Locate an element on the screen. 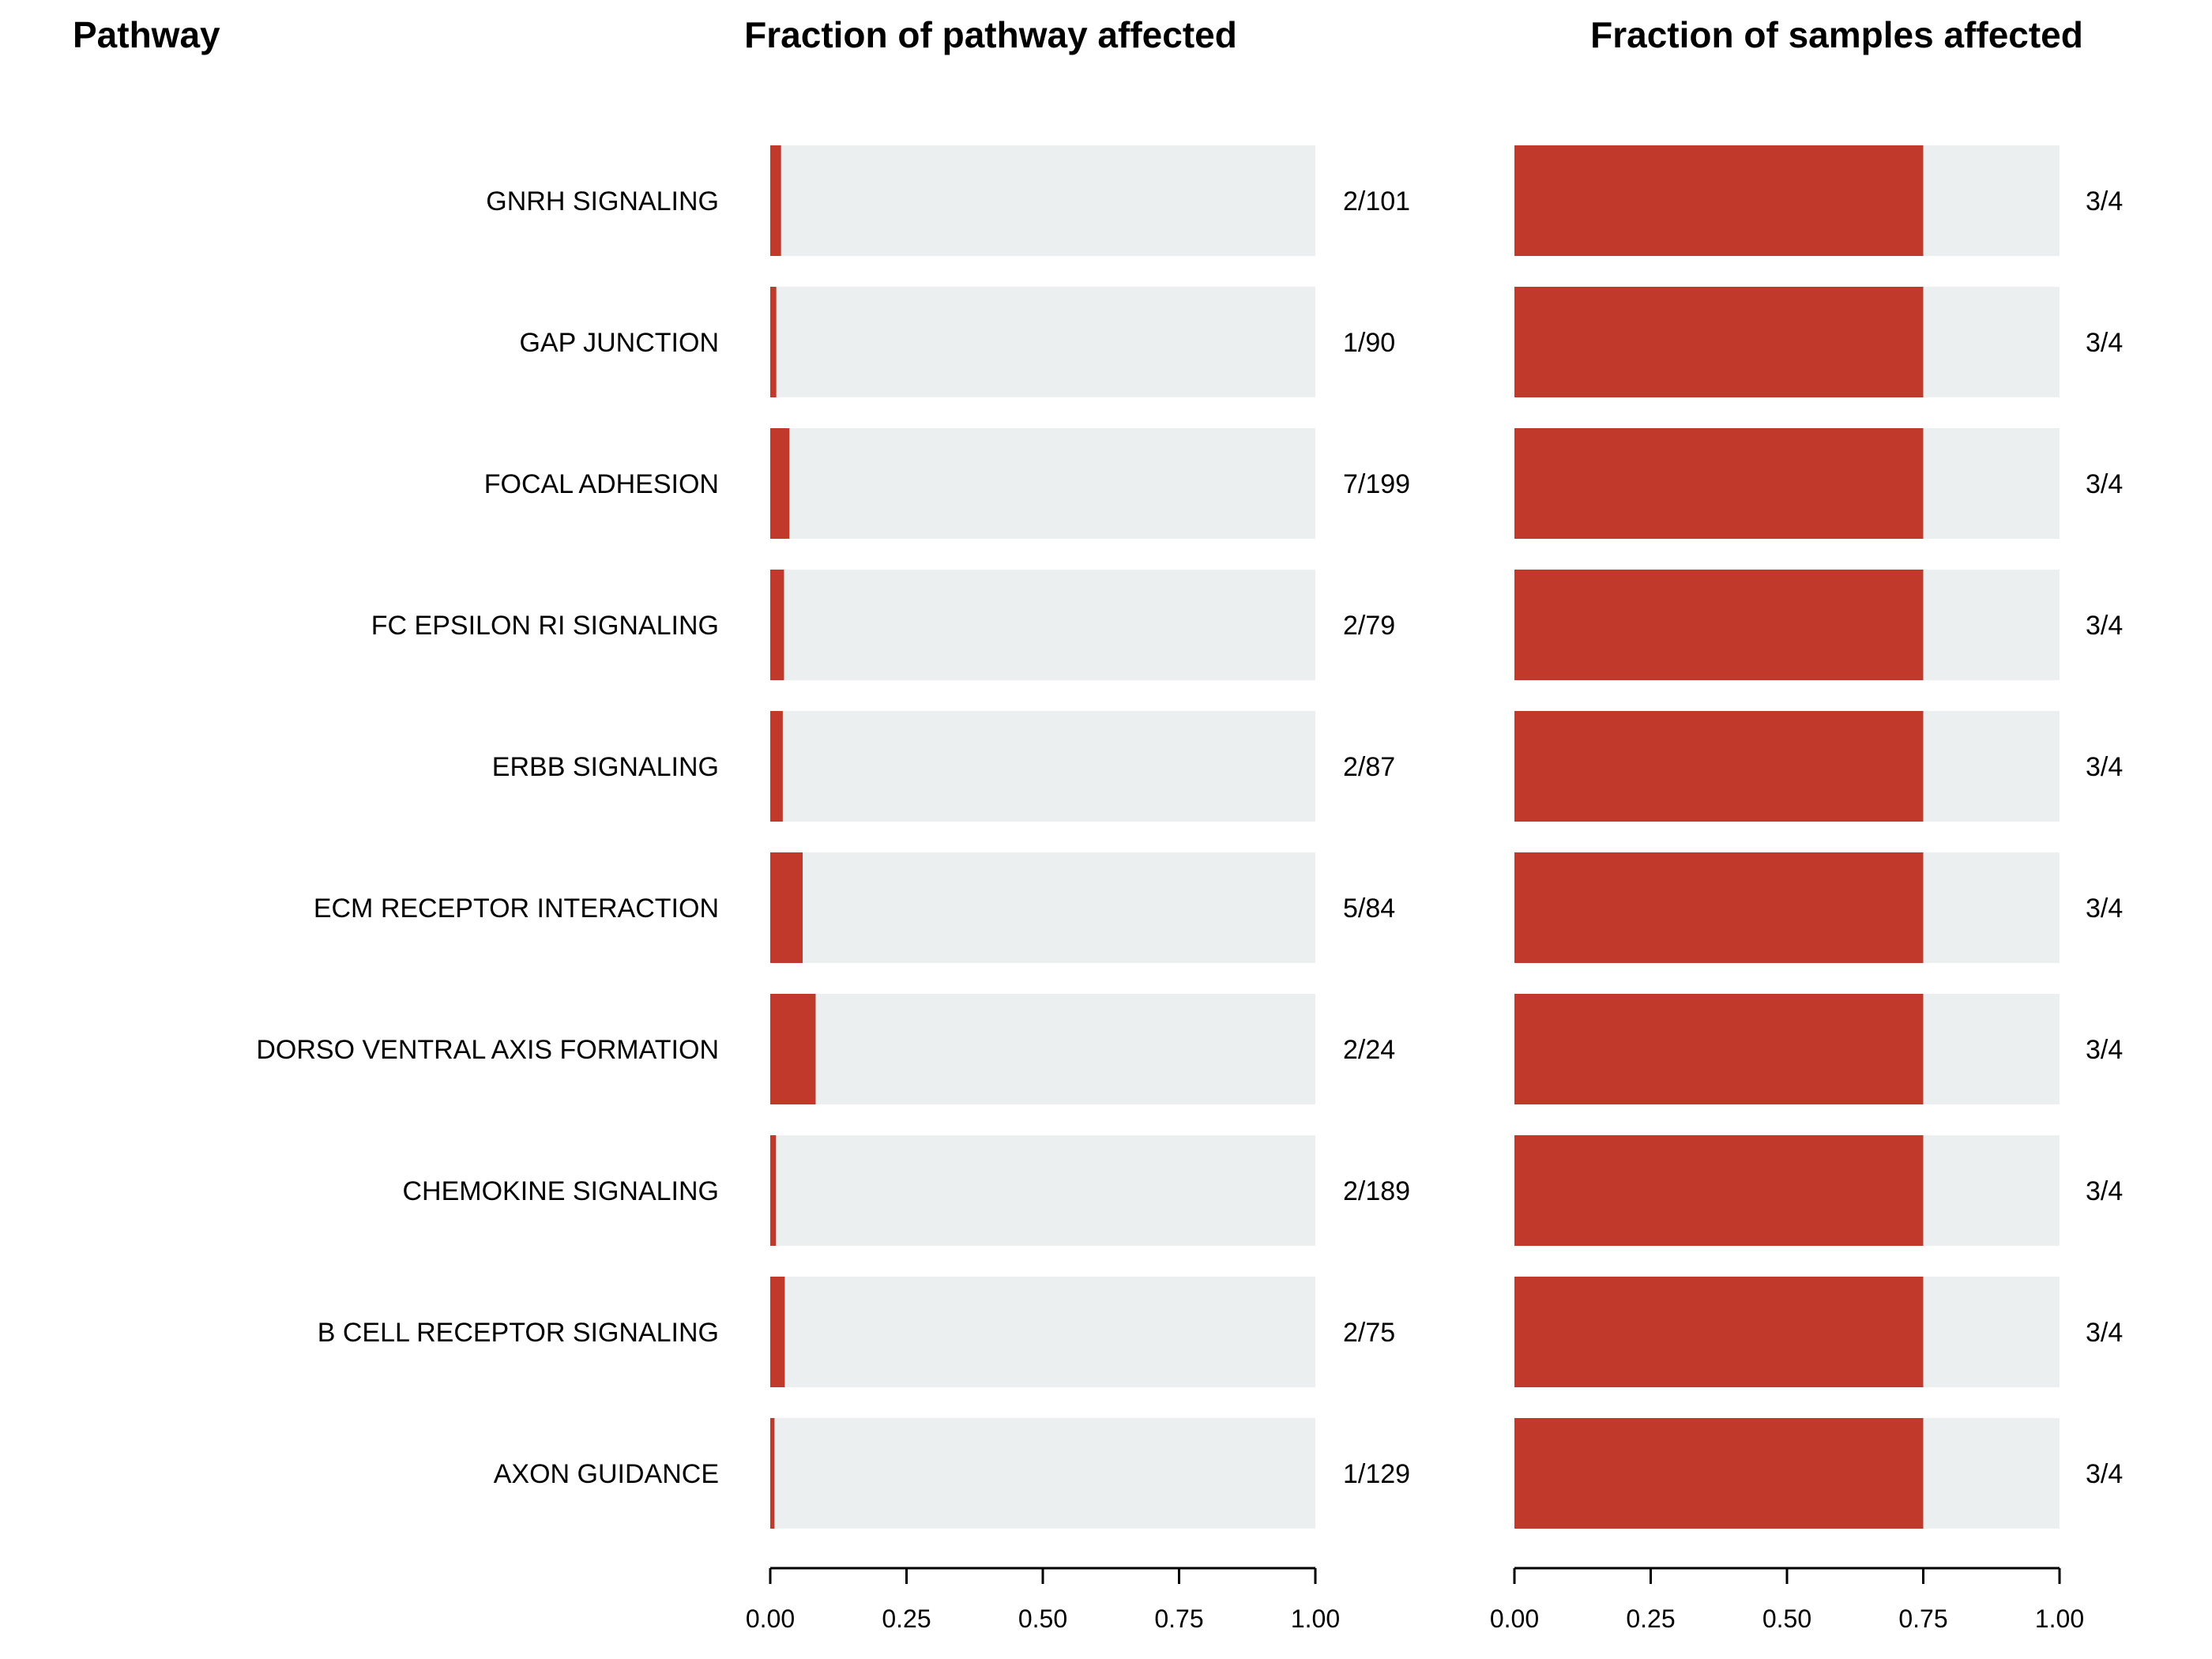  chart-axes: 0.00 0.25 0.50 0.75 1.00 0.00 0.25 0.50 0.75 1.00 is located at coordinates (1415, 1600).